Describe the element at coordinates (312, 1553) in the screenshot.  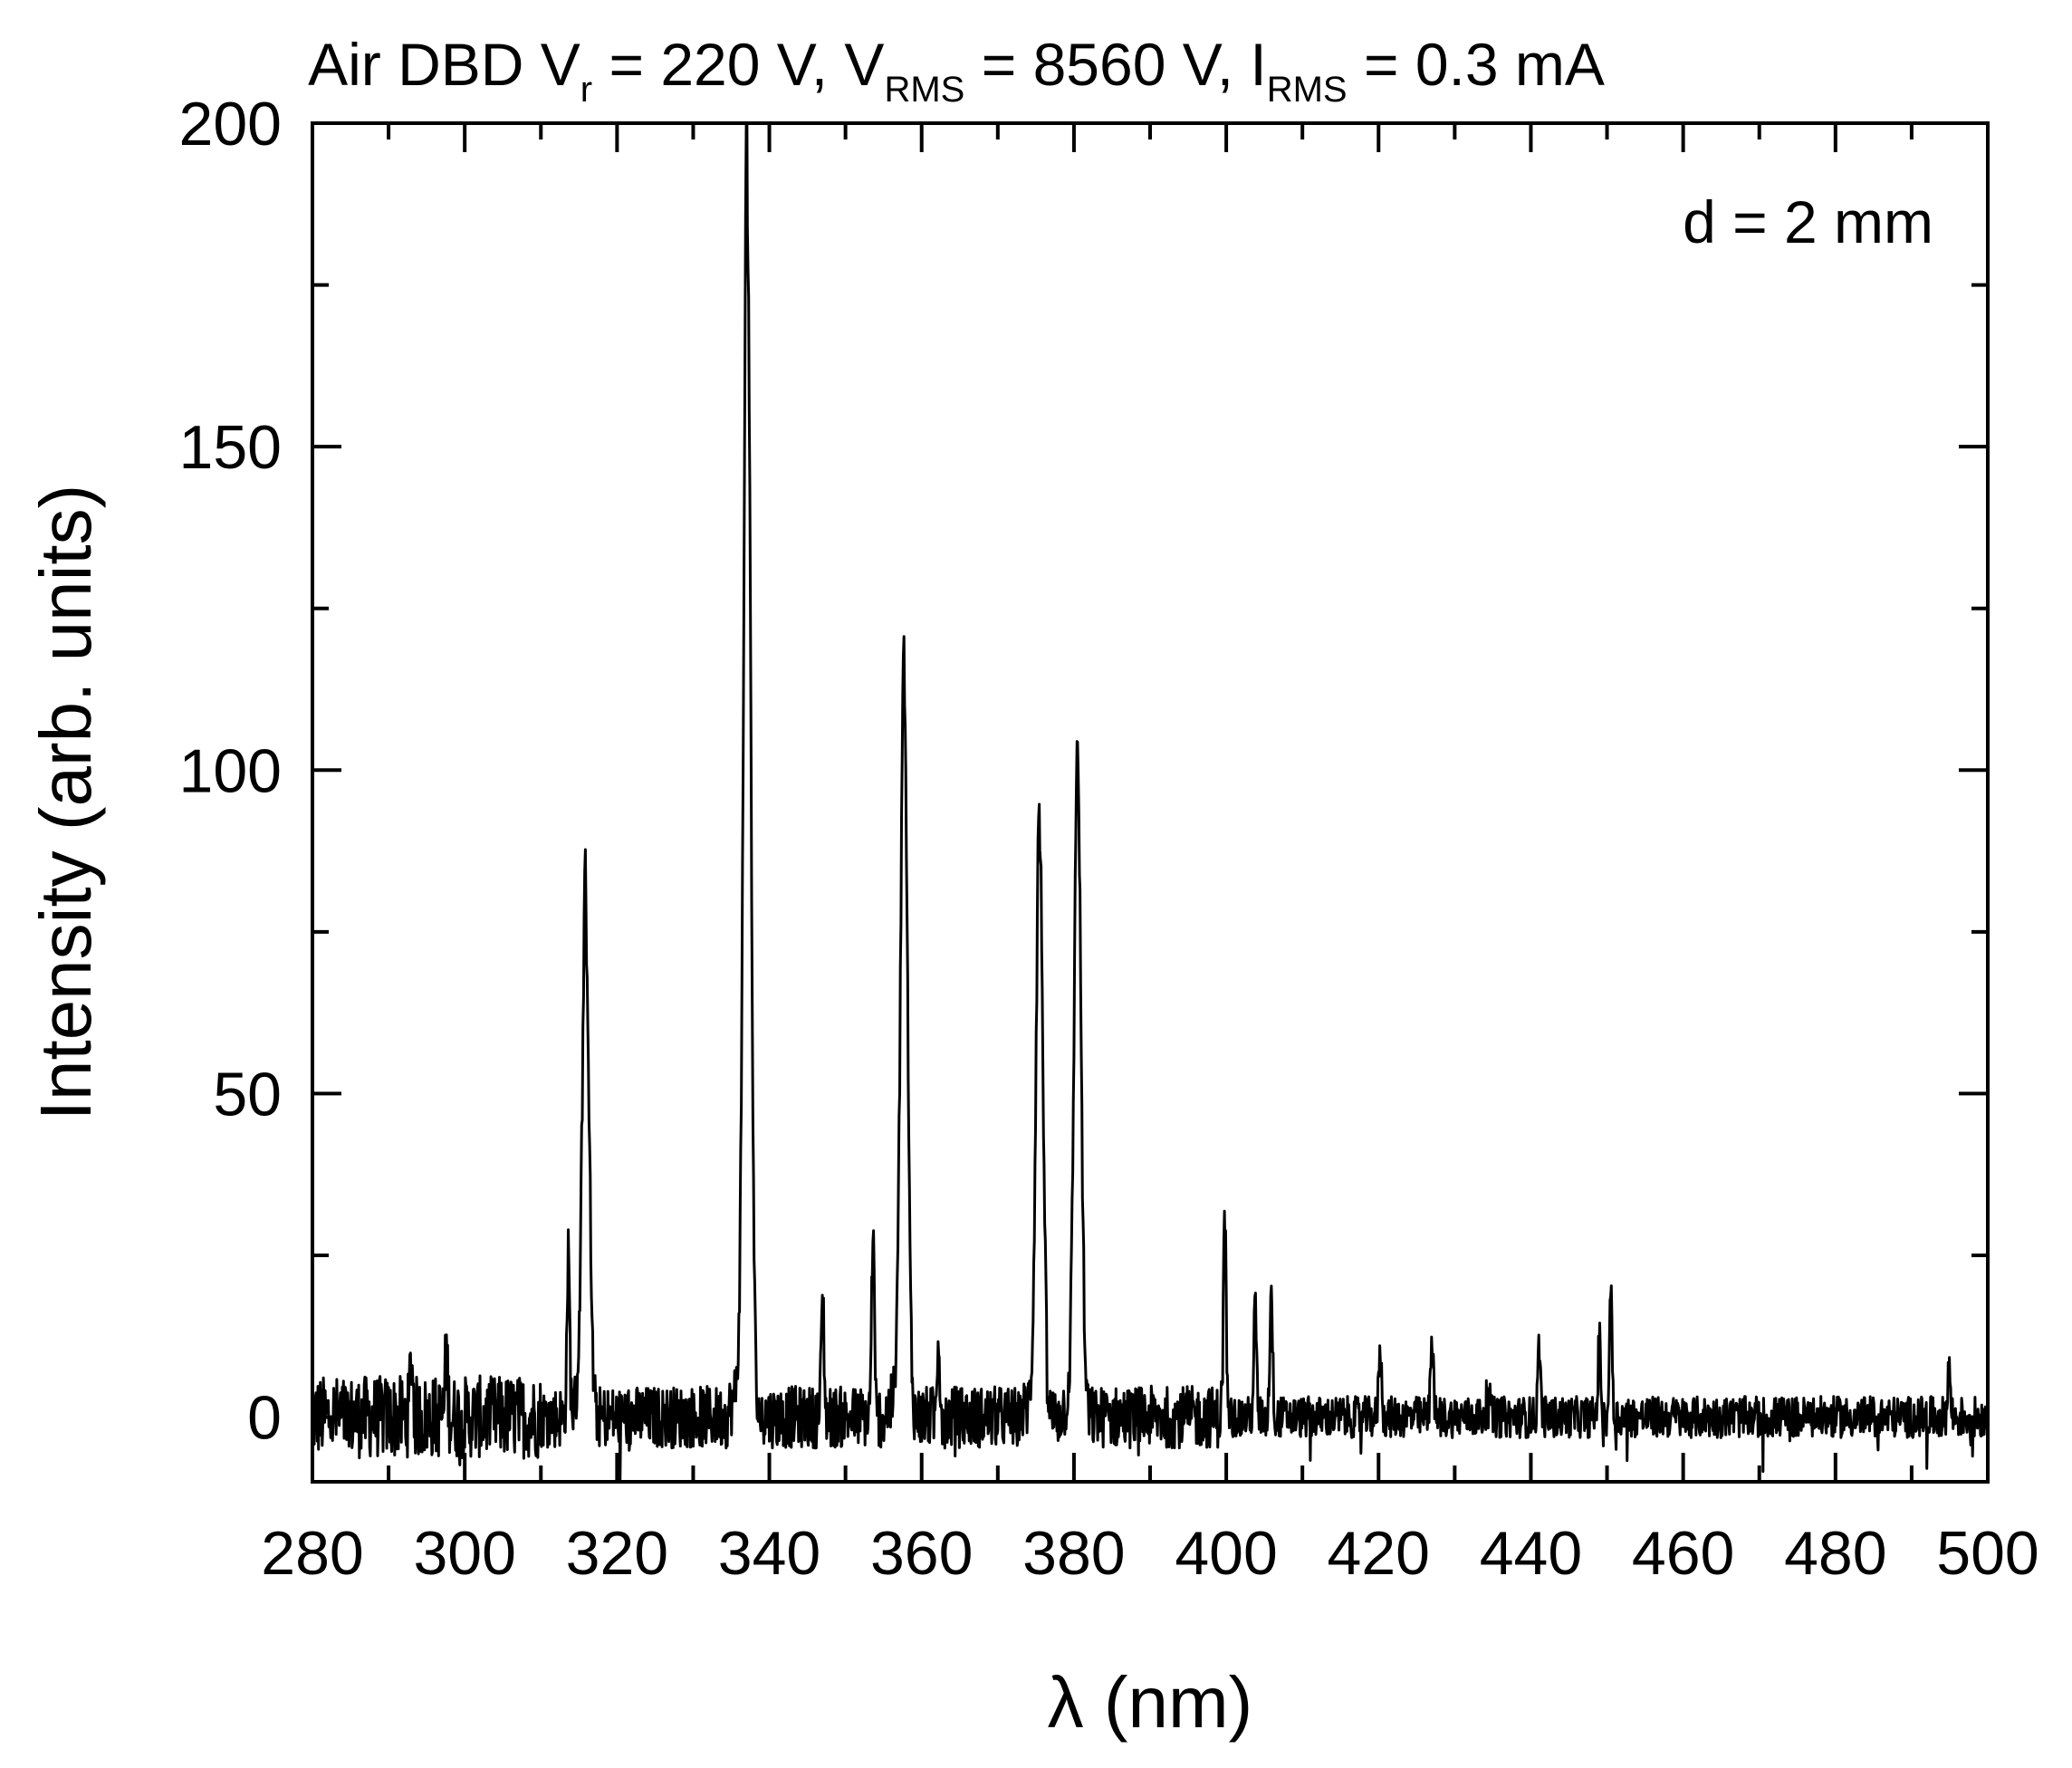
I see `x-tick-label: 280` at that location.